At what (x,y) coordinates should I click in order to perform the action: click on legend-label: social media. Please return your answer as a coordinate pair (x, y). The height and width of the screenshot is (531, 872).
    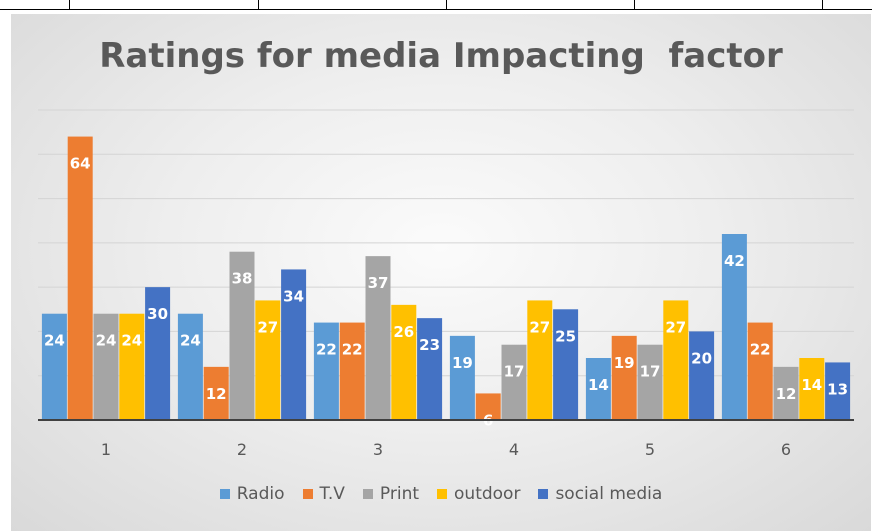
    Looking at the image, I should click on (609, 494).